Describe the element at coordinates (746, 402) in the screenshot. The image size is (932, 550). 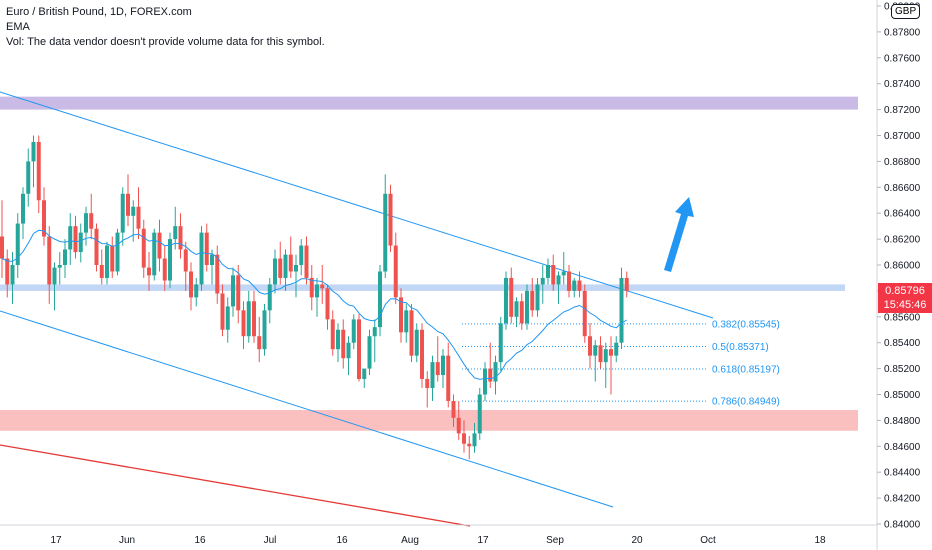
I see `fib-label-3: 0.786(0.84949)` at that location.